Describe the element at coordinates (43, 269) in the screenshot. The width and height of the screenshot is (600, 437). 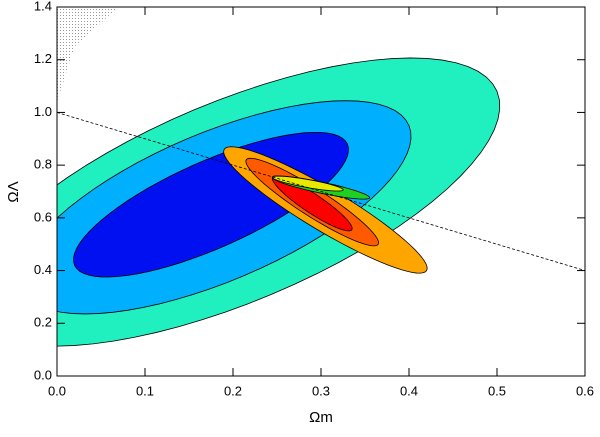
I see `y-tick-label: 0.4` at that location.